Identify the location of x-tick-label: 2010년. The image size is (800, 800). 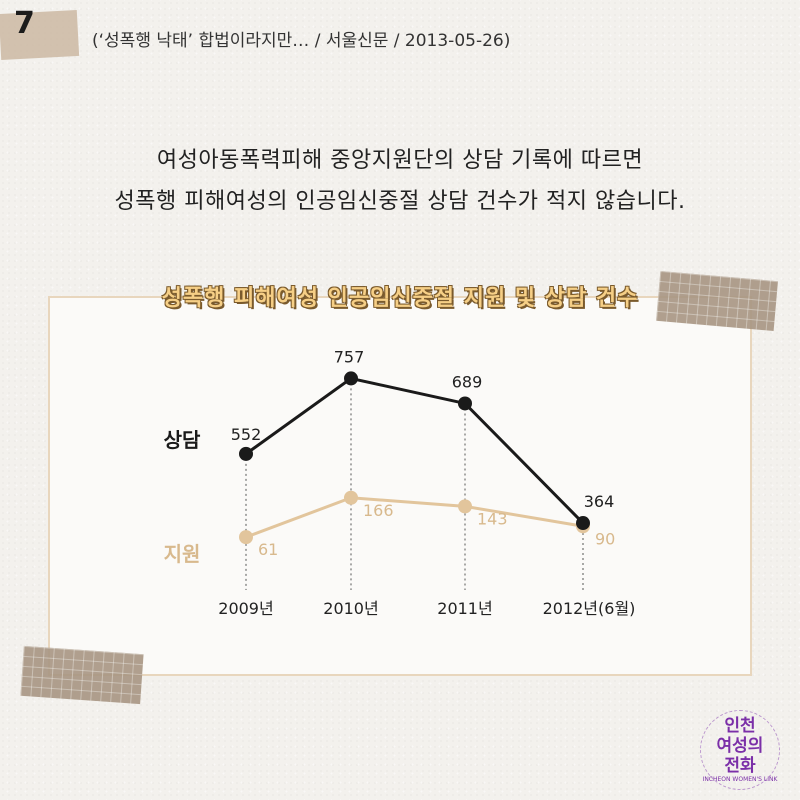
(350, 608).